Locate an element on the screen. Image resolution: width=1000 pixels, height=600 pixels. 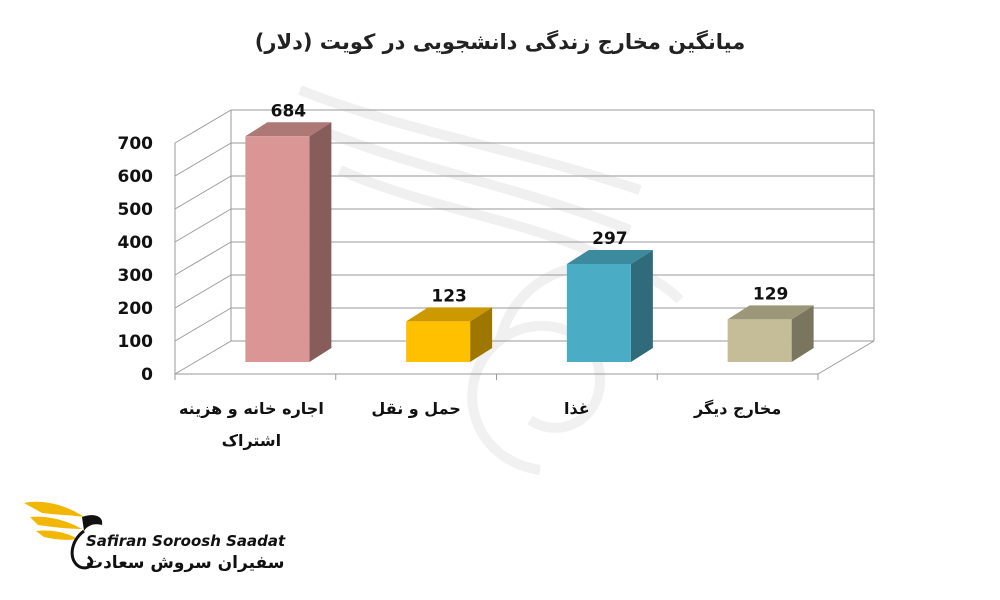
data-label: 129 is located at coordinates (771, 294).